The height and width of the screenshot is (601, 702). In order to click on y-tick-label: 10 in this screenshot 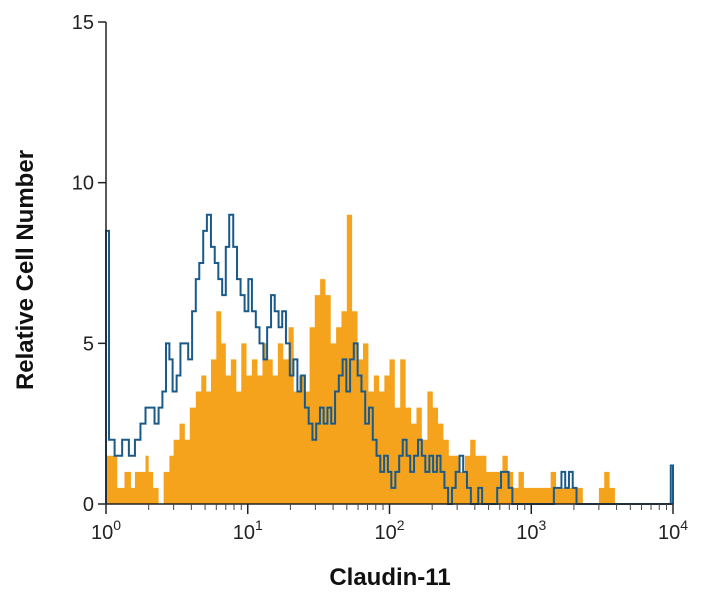, I will do `click(83, 184)`.